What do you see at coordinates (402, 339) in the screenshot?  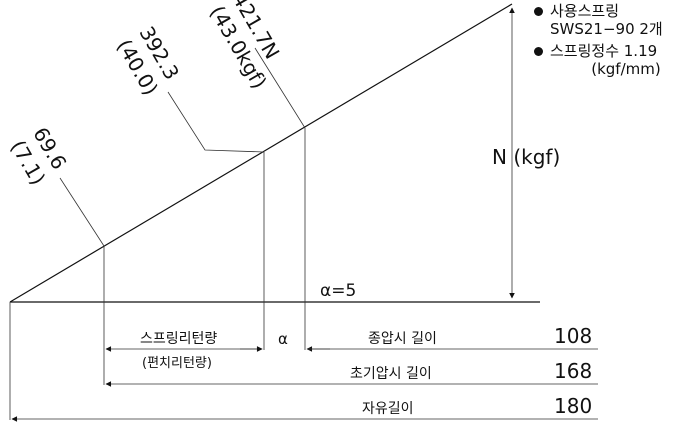 I see `final-press-label: 종압시 길이` at bounding box center [402, 339].